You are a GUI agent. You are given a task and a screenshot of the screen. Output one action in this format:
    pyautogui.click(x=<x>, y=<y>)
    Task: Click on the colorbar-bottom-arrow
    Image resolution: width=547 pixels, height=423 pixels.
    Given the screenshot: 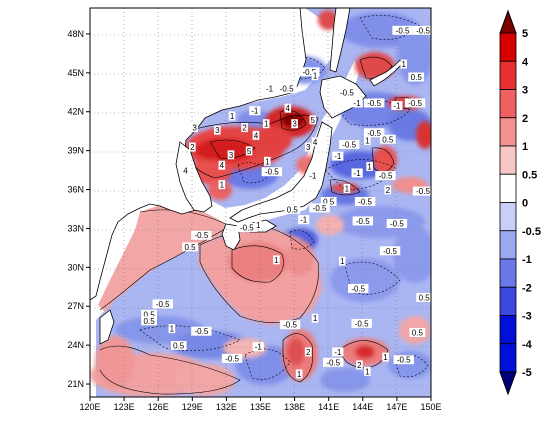 What is the action you would take?
    pyautogui.click(x=508, y=383)
    